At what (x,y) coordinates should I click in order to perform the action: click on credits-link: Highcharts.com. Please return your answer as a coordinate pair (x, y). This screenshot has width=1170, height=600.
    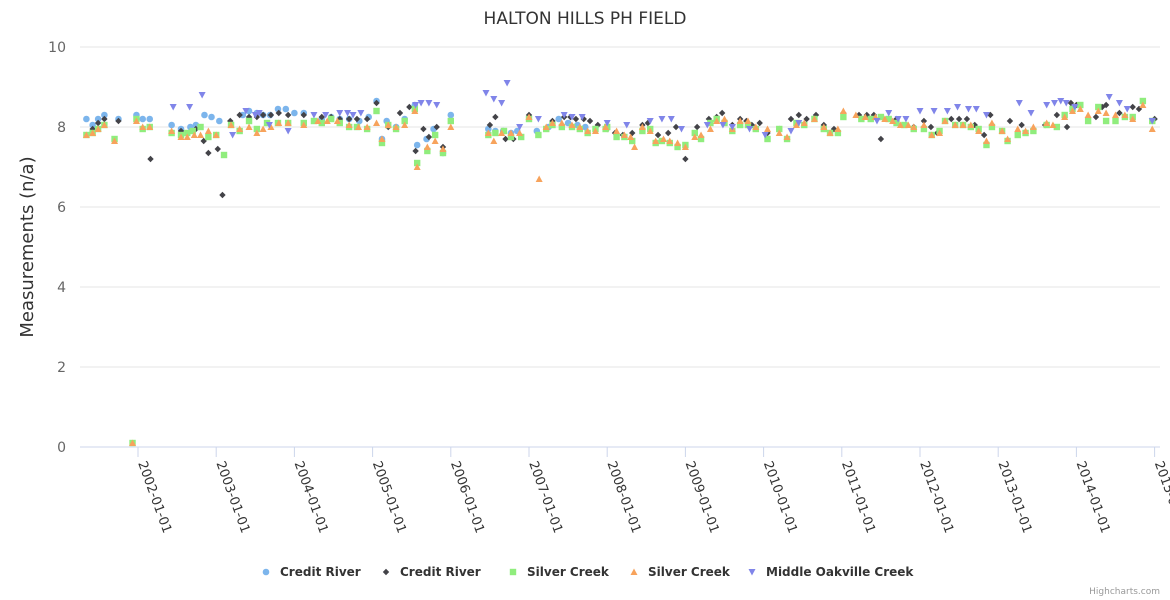
    Looking at the image, I should click on (1124, 592).